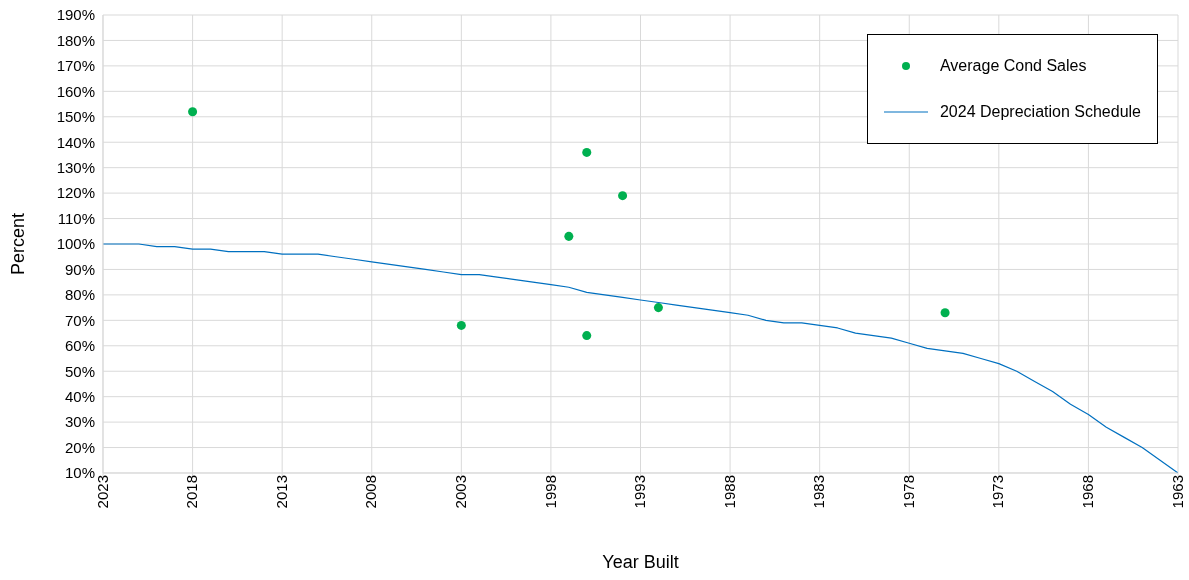  I want to click on y-tick-label: 160%, so click(75, 91).